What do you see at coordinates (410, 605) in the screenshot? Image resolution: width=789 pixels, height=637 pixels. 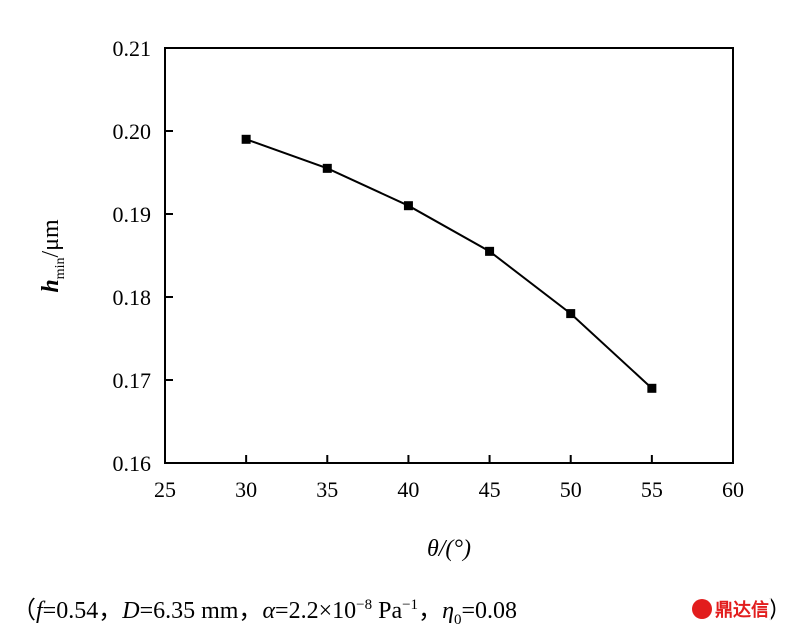 I see `caption-alpha-unit-exponent: −1` at bounding box center [410, 605].